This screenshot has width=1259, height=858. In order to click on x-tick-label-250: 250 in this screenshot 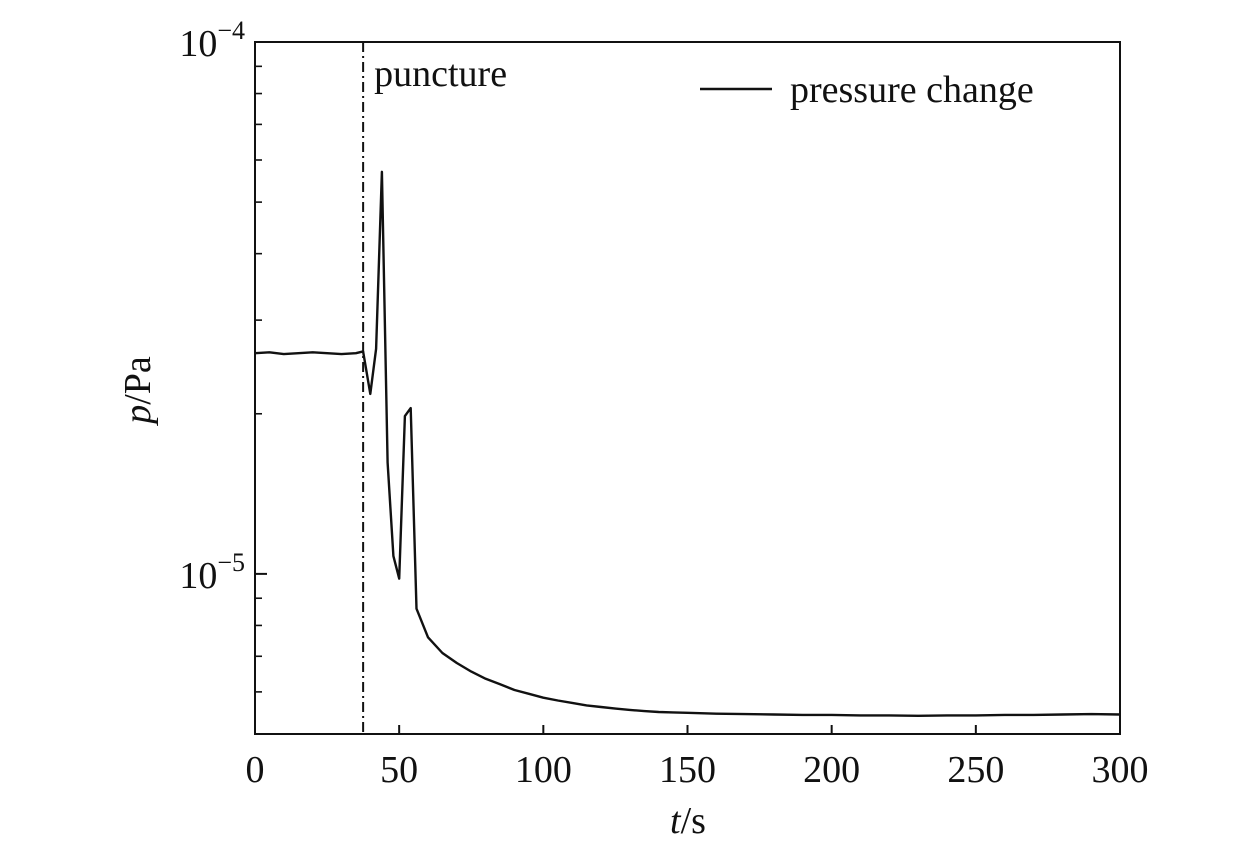, I will do `click(975, 770)`.